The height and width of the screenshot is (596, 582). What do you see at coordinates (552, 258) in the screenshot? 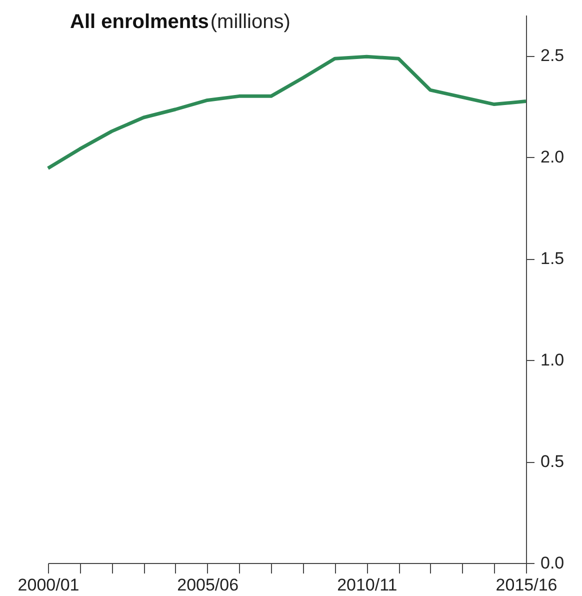
I see `y-tick-label: 1.5` at bounding box center [552, 258].